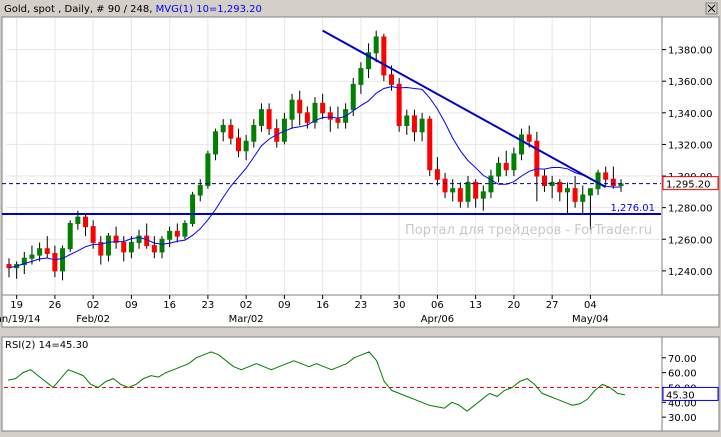 This screenshot has height=437, width=721. What do you see at coordinates (590, 305) in the screenshot?
I see `x-tick-label: 04` at bounding box center [590, 305].